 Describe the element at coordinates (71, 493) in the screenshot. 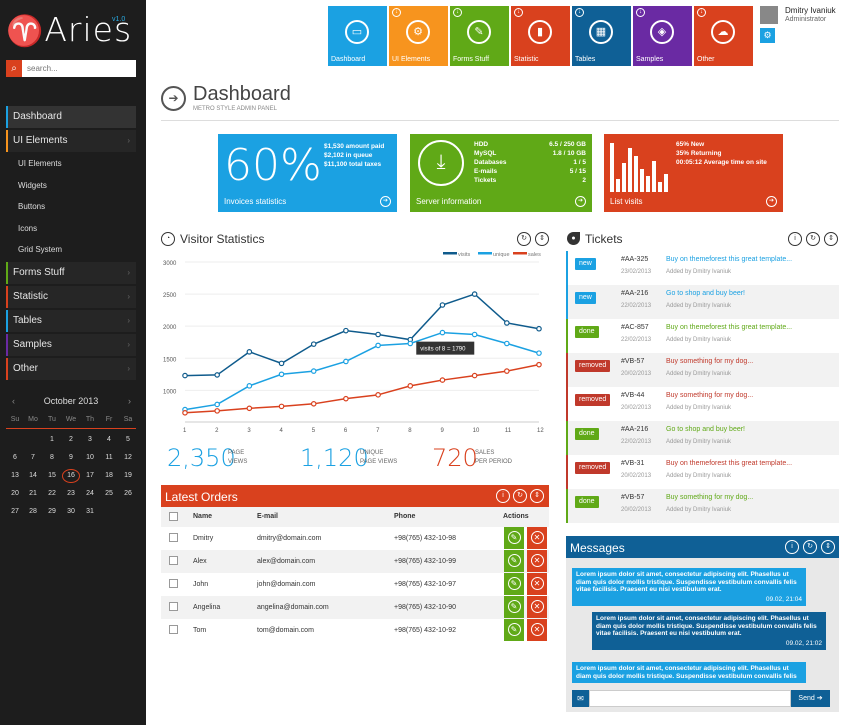

I see `calendar-day: 23` at that location.